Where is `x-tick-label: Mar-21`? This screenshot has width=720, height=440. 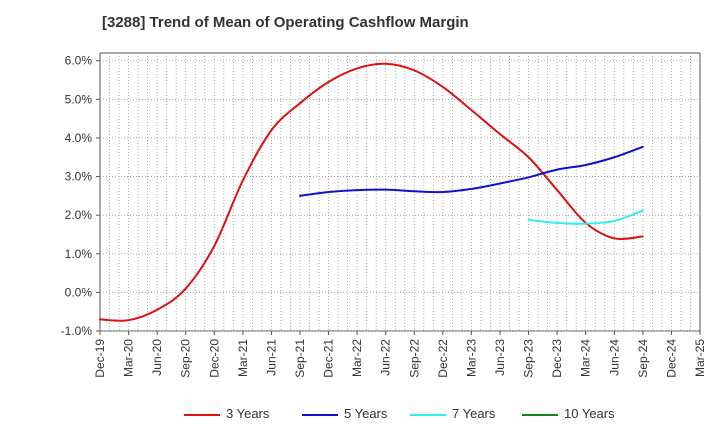
x-tick-label: Mar-21 is located at coordinates (243, 358).